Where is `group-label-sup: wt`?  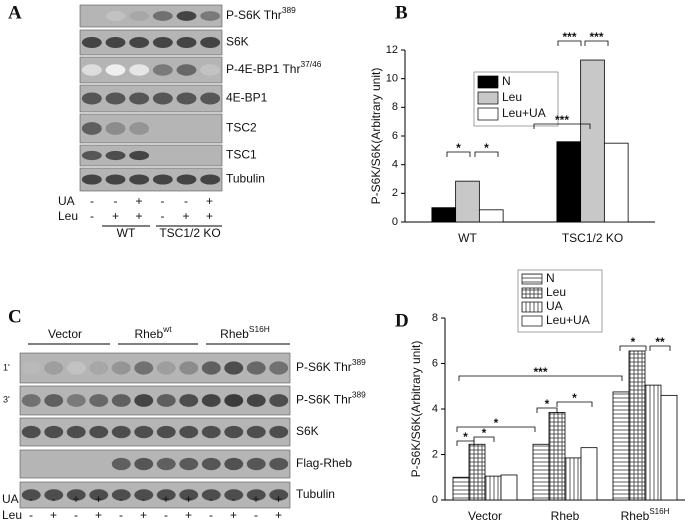 group-label-sup: wt is located at coordinates (167, 329).